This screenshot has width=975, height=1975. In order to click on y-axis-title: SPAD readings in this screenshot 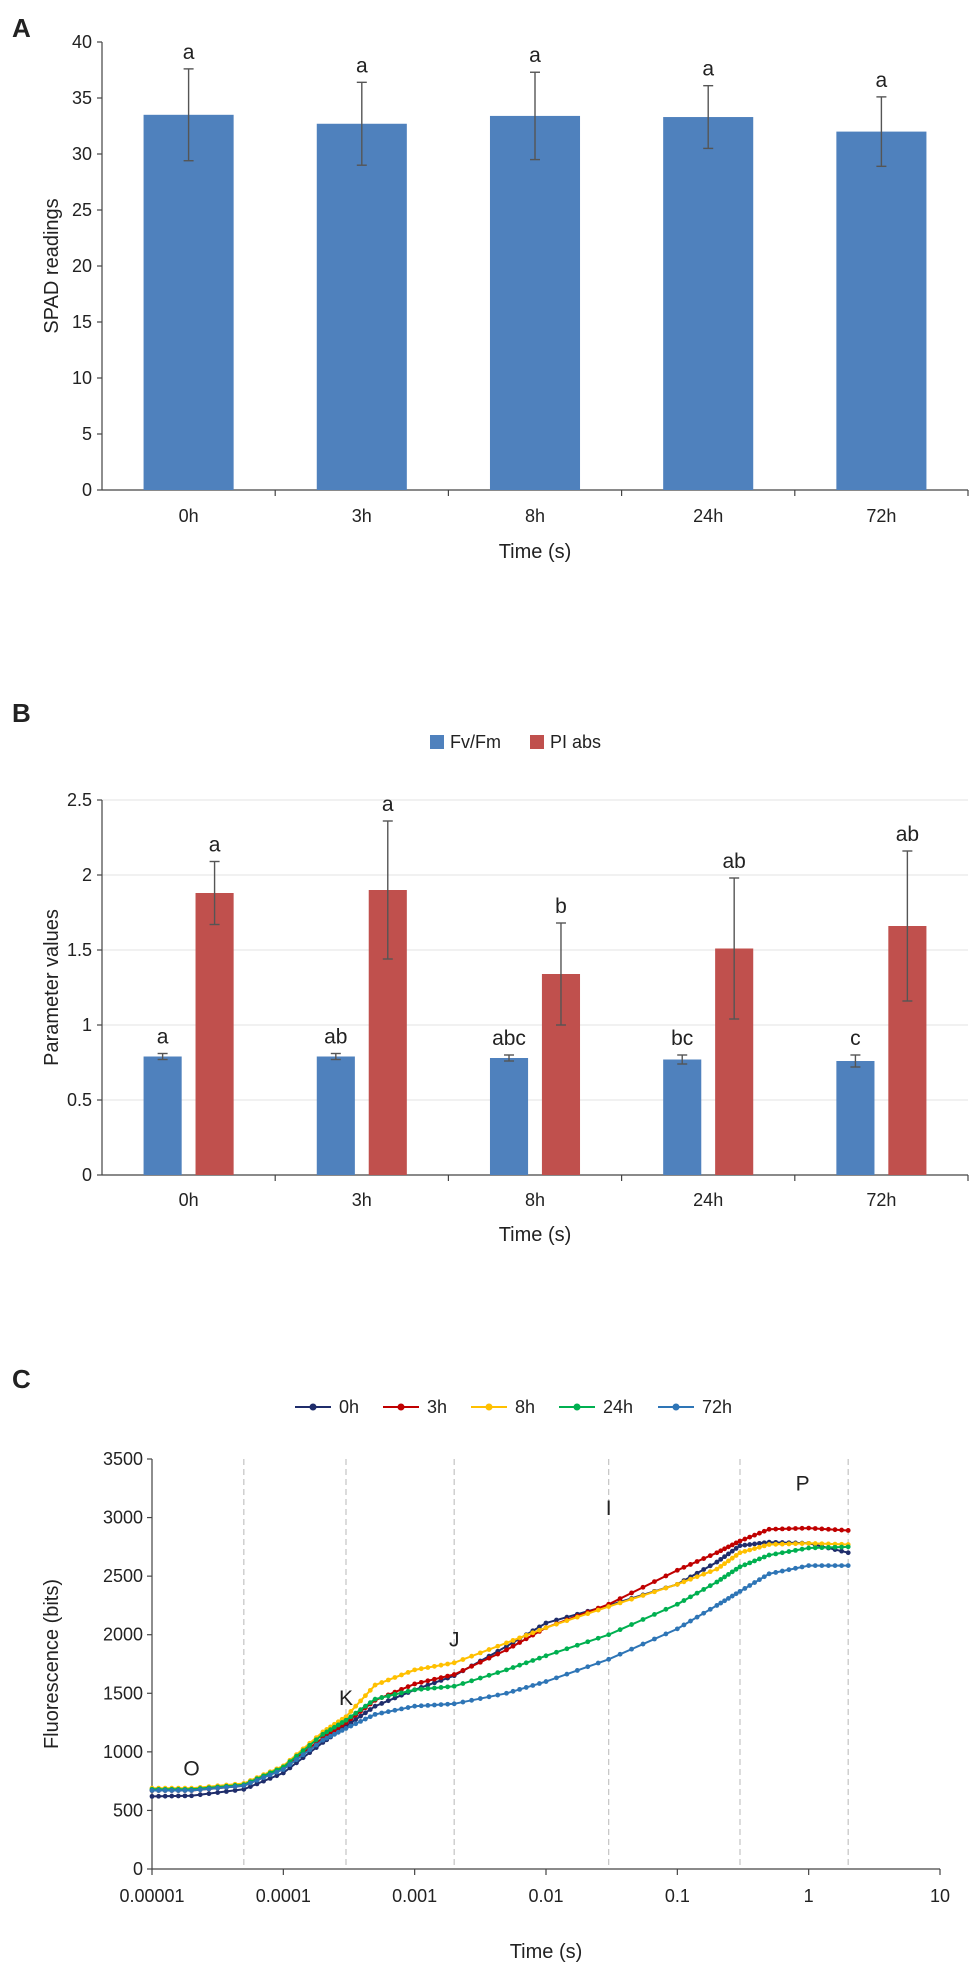, I will do `click(52, 265)`.